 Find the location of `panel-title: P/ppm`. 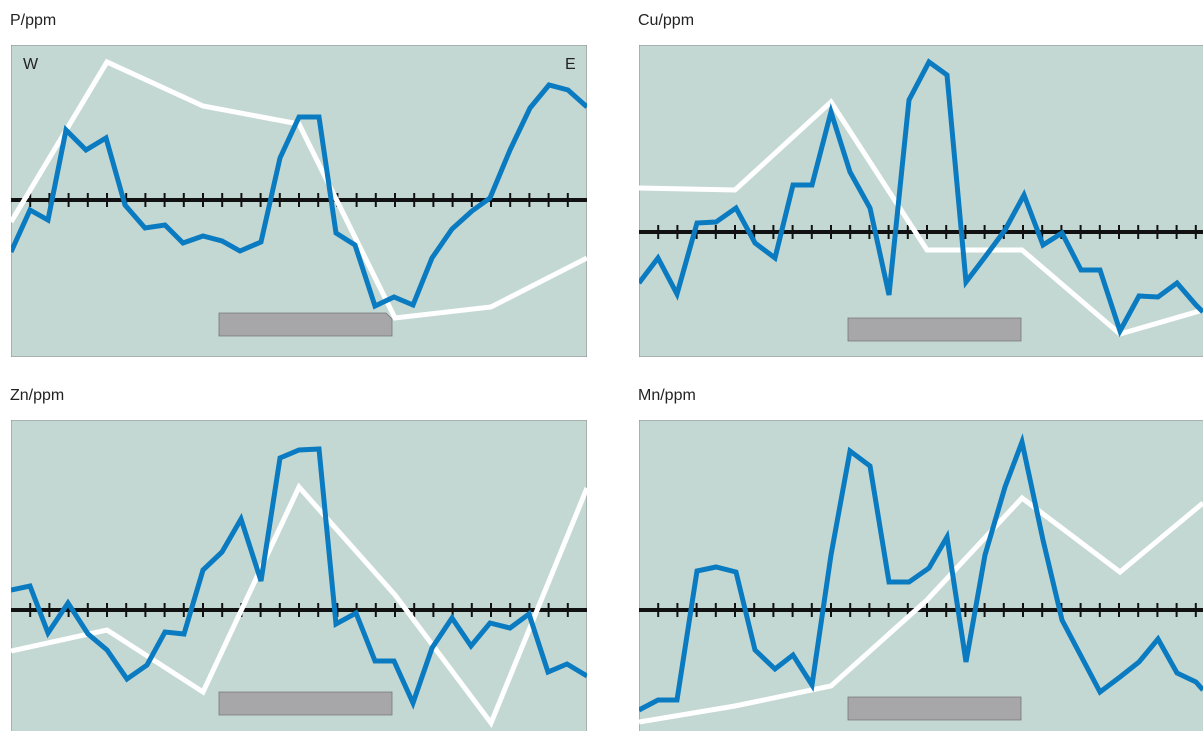

panel-title: P/ppm is located at coordinates (33, 20).